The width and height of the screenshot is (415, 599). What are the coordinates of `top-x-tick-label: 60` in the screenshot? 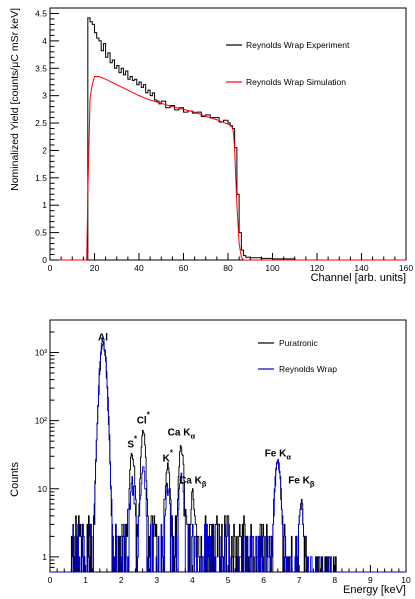 It's located at (184, 268).